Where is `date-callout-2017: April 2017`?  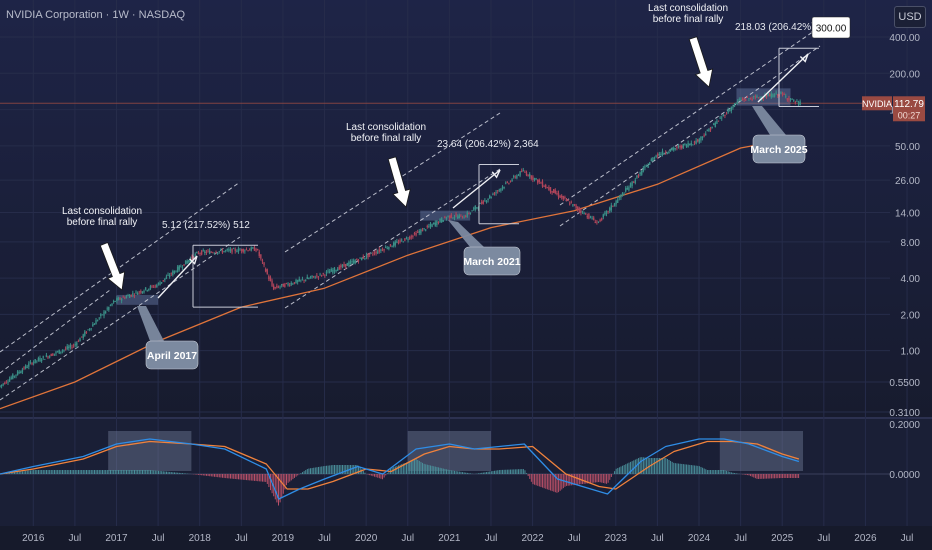
date-callout-2017: April 2017 is located at coordinates (168, 338).